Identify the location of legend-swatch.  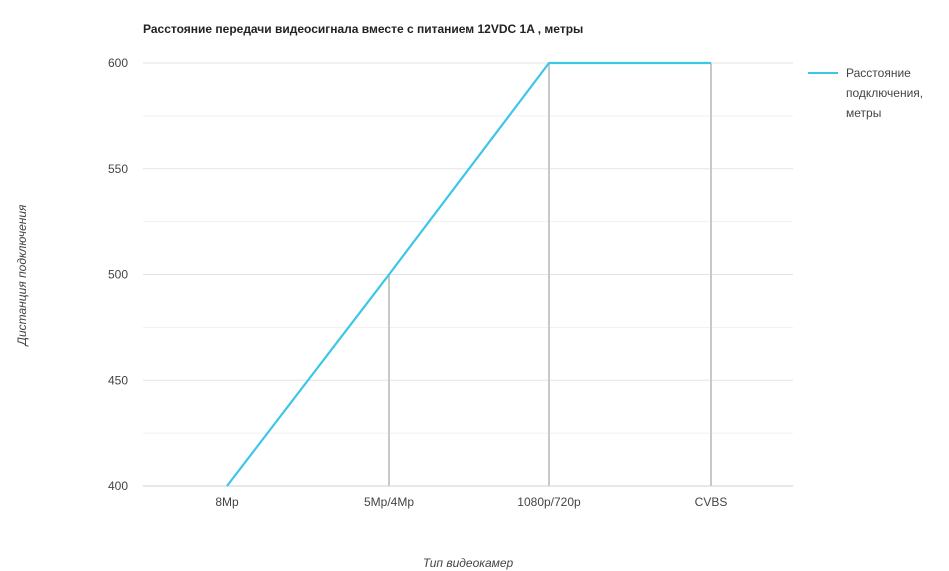
(823, 73).